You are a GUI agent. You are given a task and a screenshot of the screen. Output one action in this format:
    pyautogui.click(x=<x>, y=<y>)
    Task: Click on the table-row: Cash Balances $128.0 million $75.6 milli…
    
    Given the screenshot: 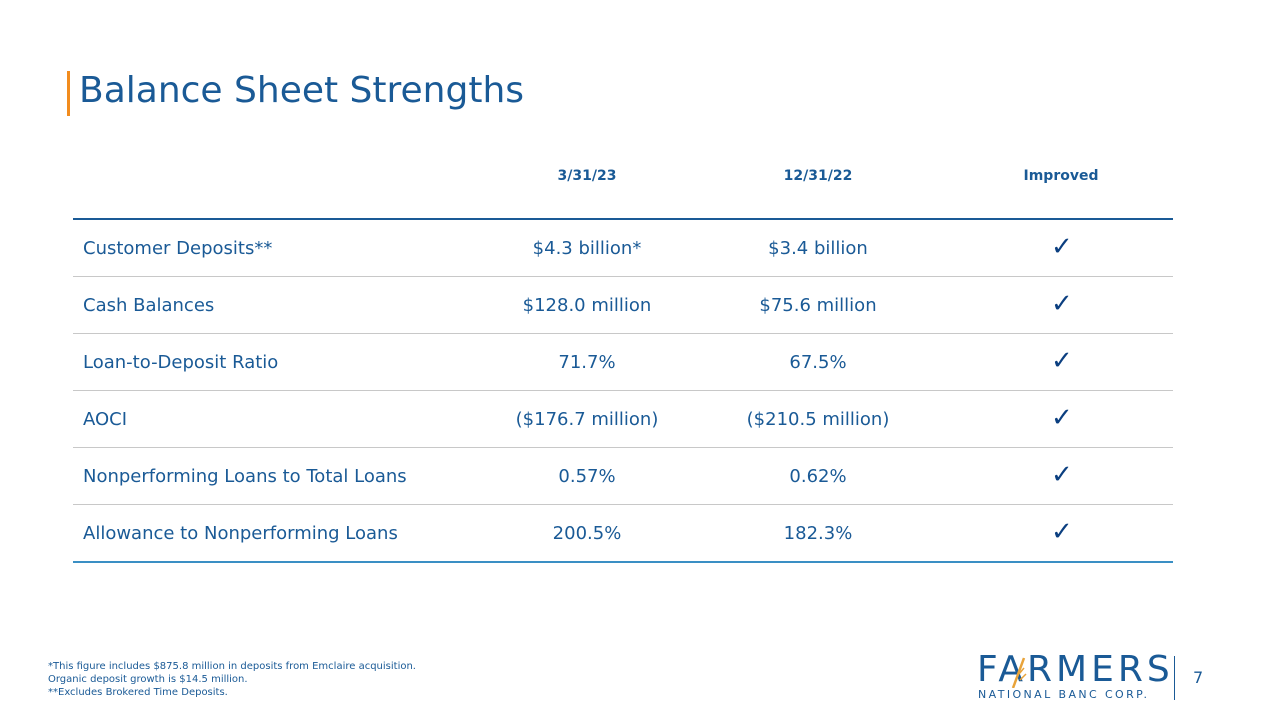 What is the action you would take?
    pyautogui.click(x=623, y=305)
    